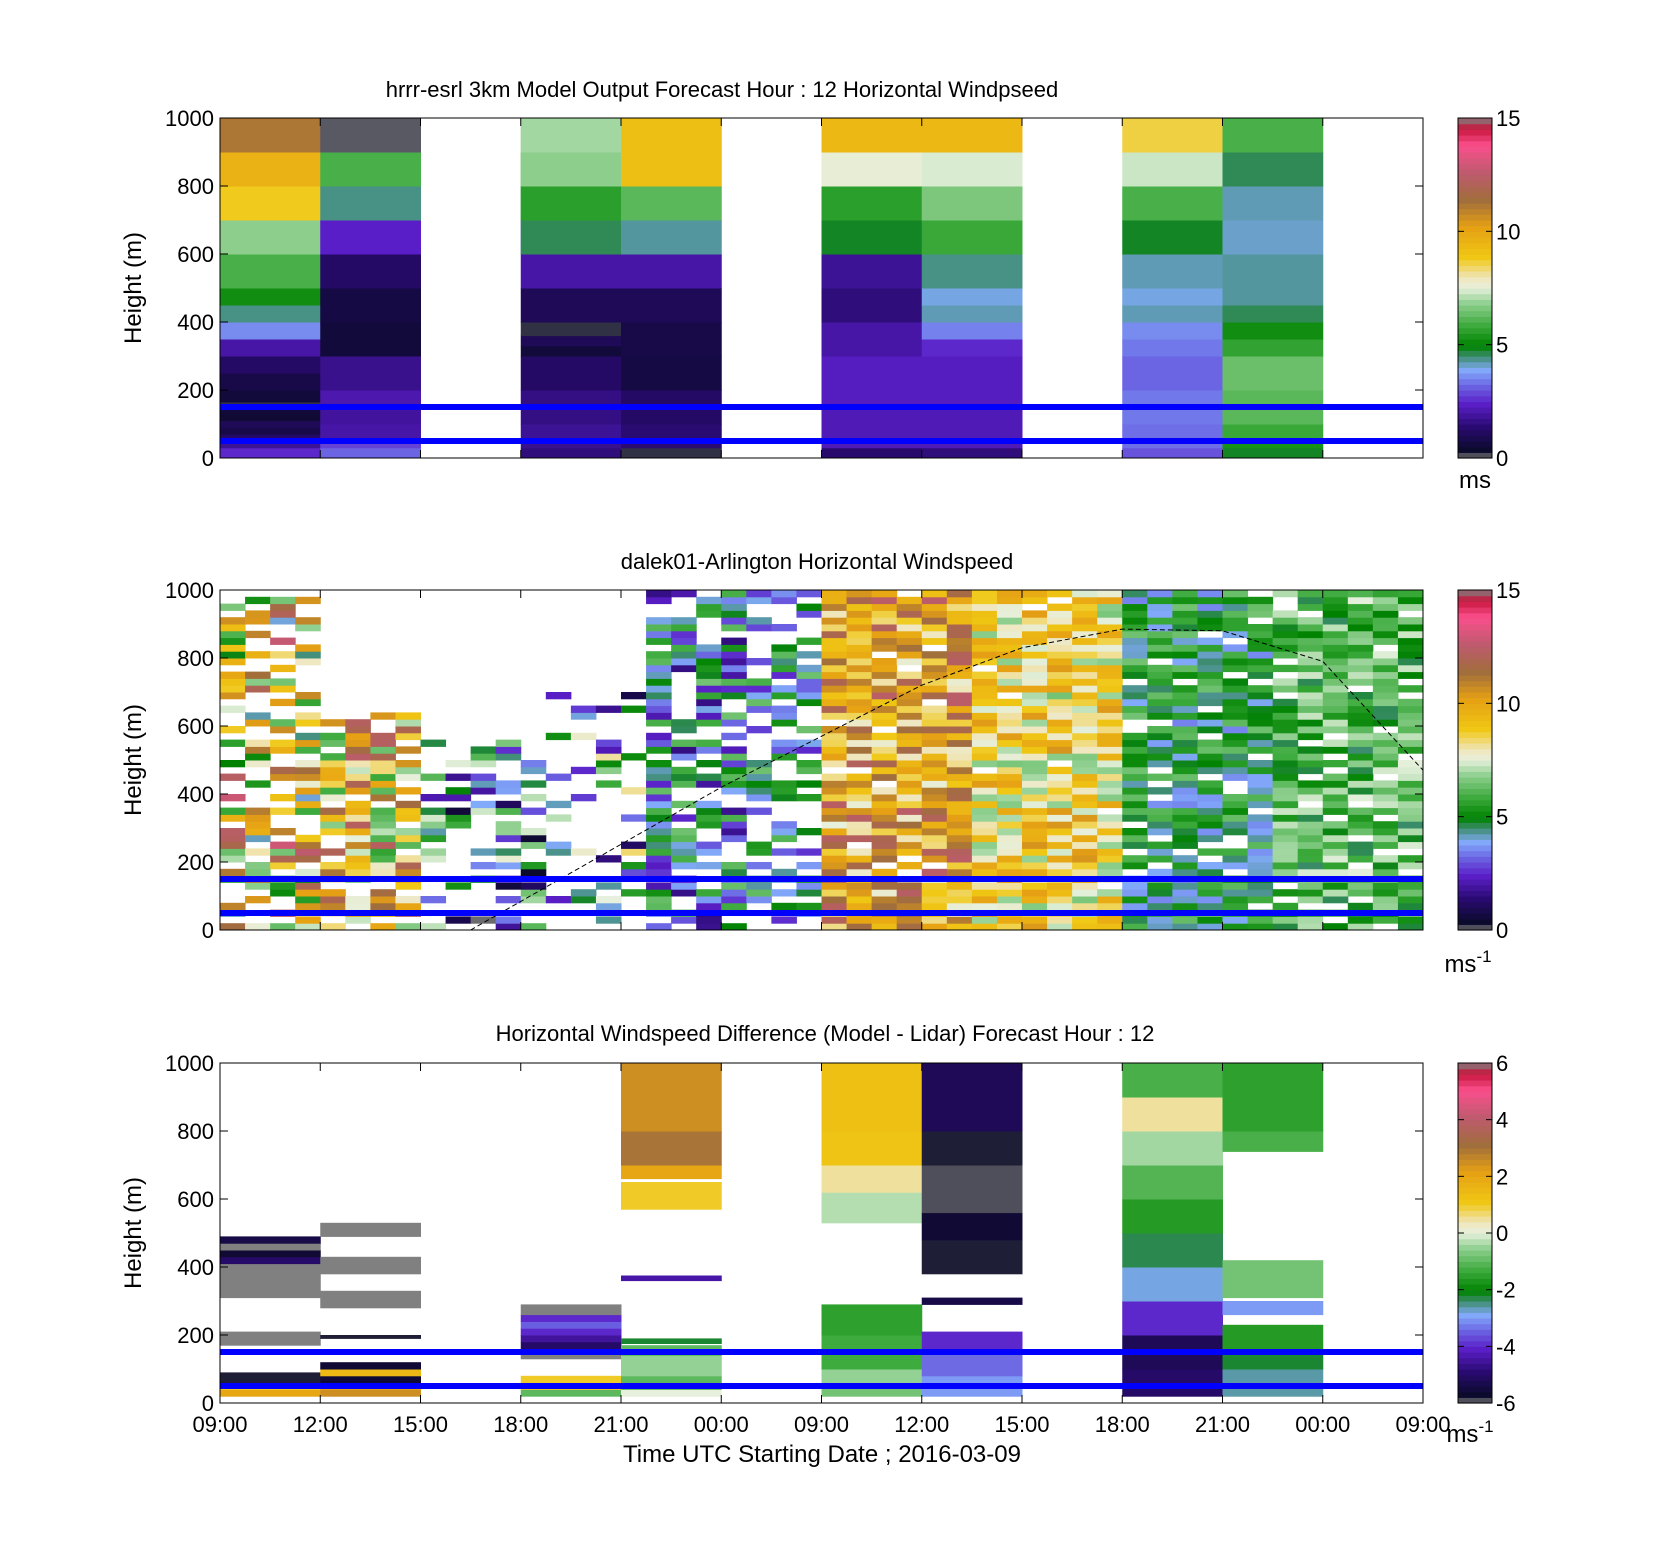  I want to click on y-tick-label: 400, so click(195, 794).